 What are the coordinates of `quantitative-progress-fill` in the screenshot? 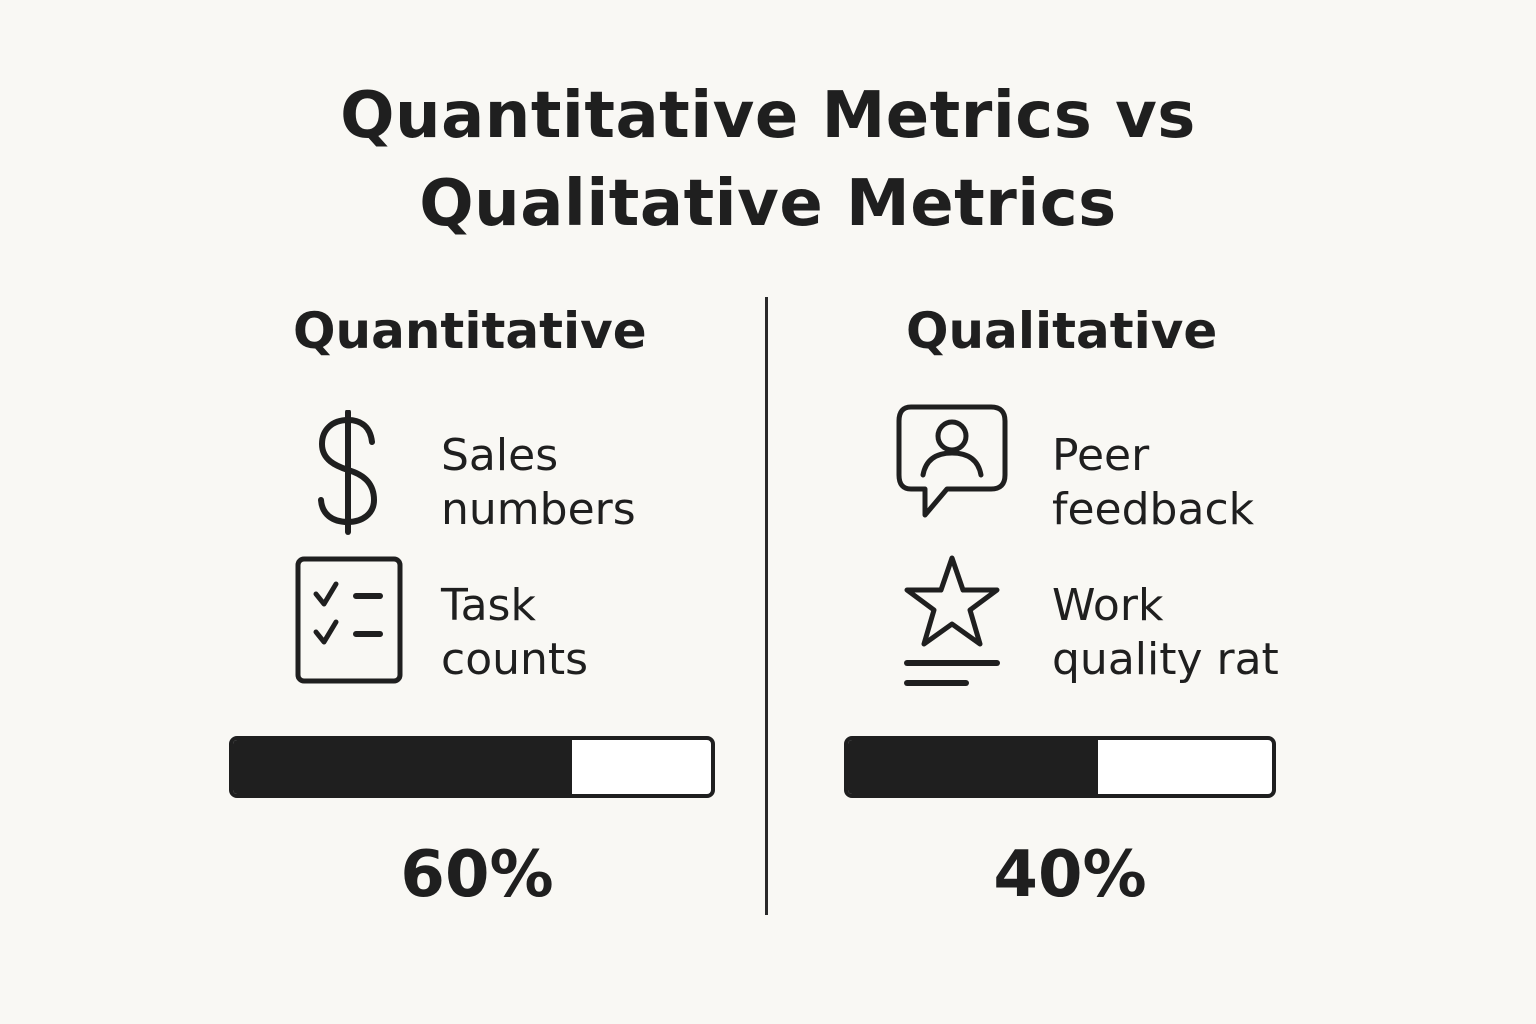 It's located at (403, 767).